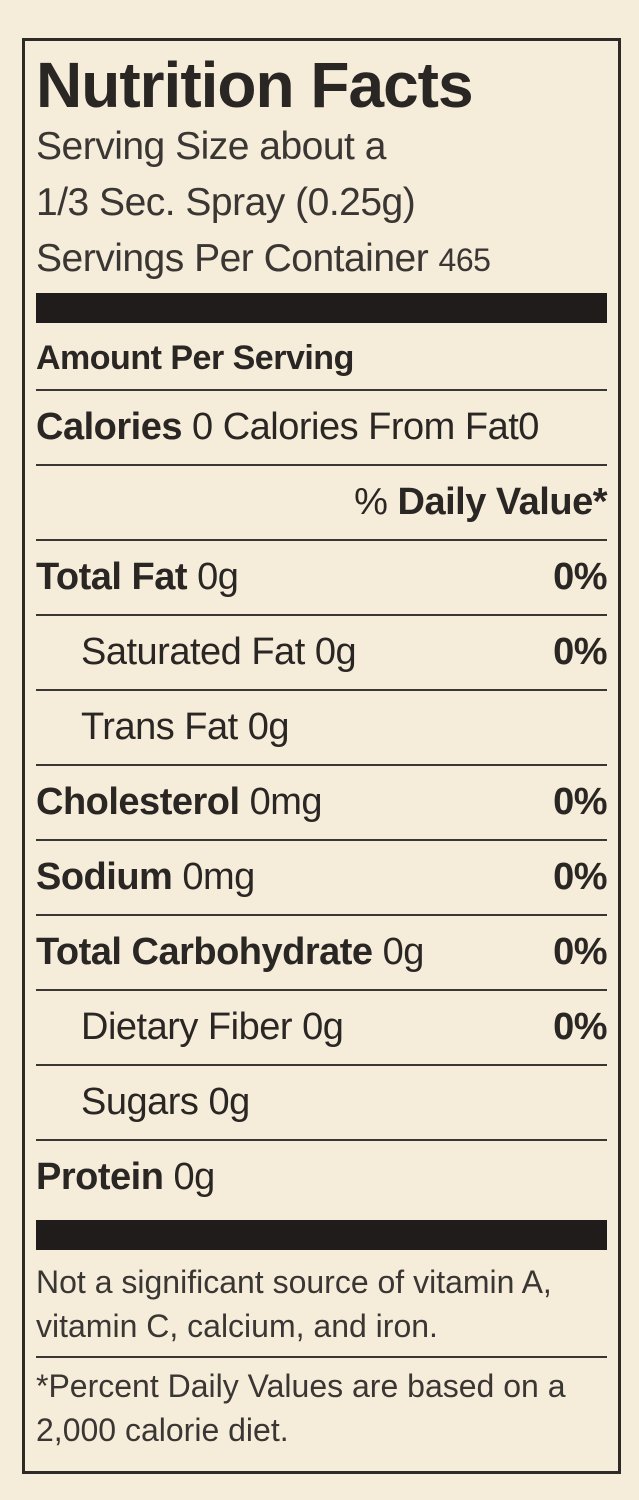 The width and height of the screenshot is (639, 1500). I want to click on nutrient-row: Protein 0g, so click(321, 1177).